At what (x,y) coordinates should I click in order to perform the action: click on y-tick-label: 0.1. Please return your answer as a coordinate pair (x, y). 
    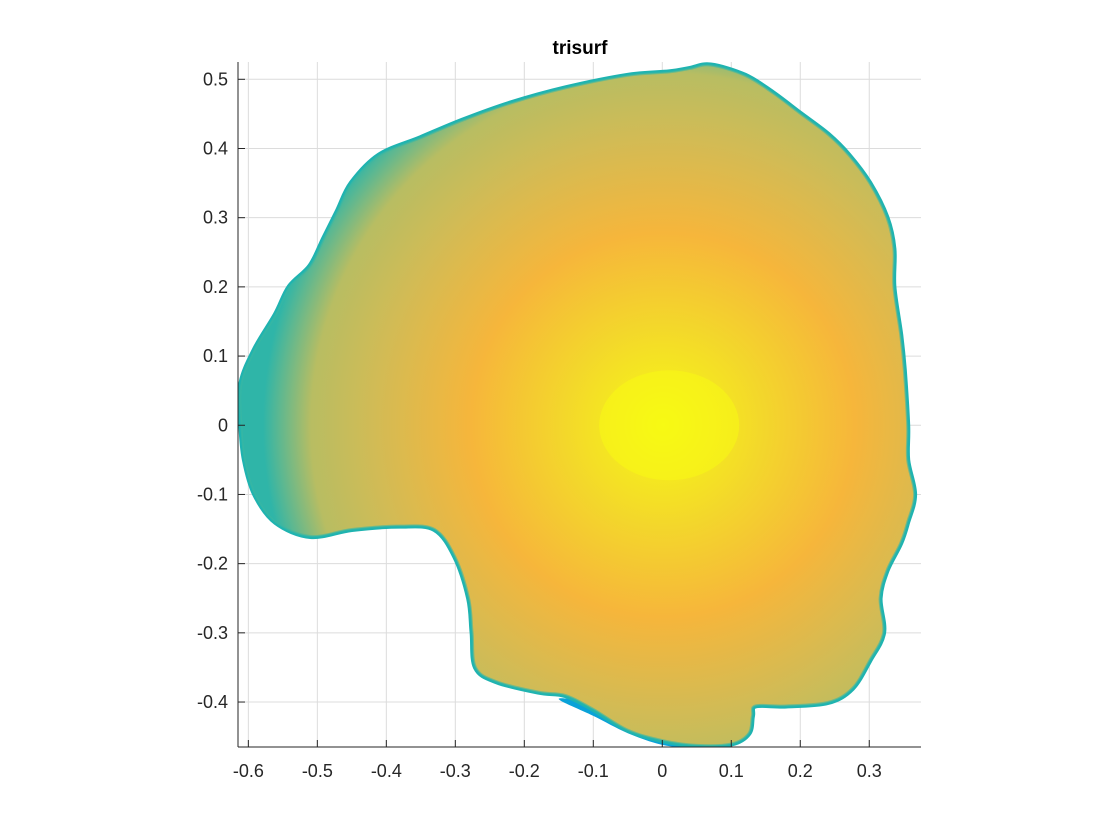
    Looking at the image, I should click on (215, 356).